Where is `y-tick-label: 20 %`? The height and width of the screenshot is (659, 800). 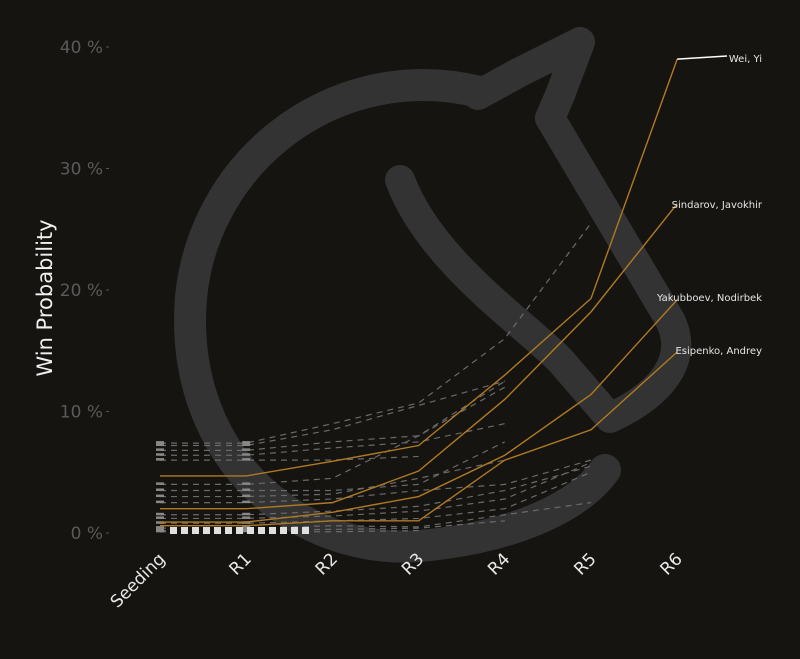
y-tick-label: 20 % is located at coordinates (81, 291).